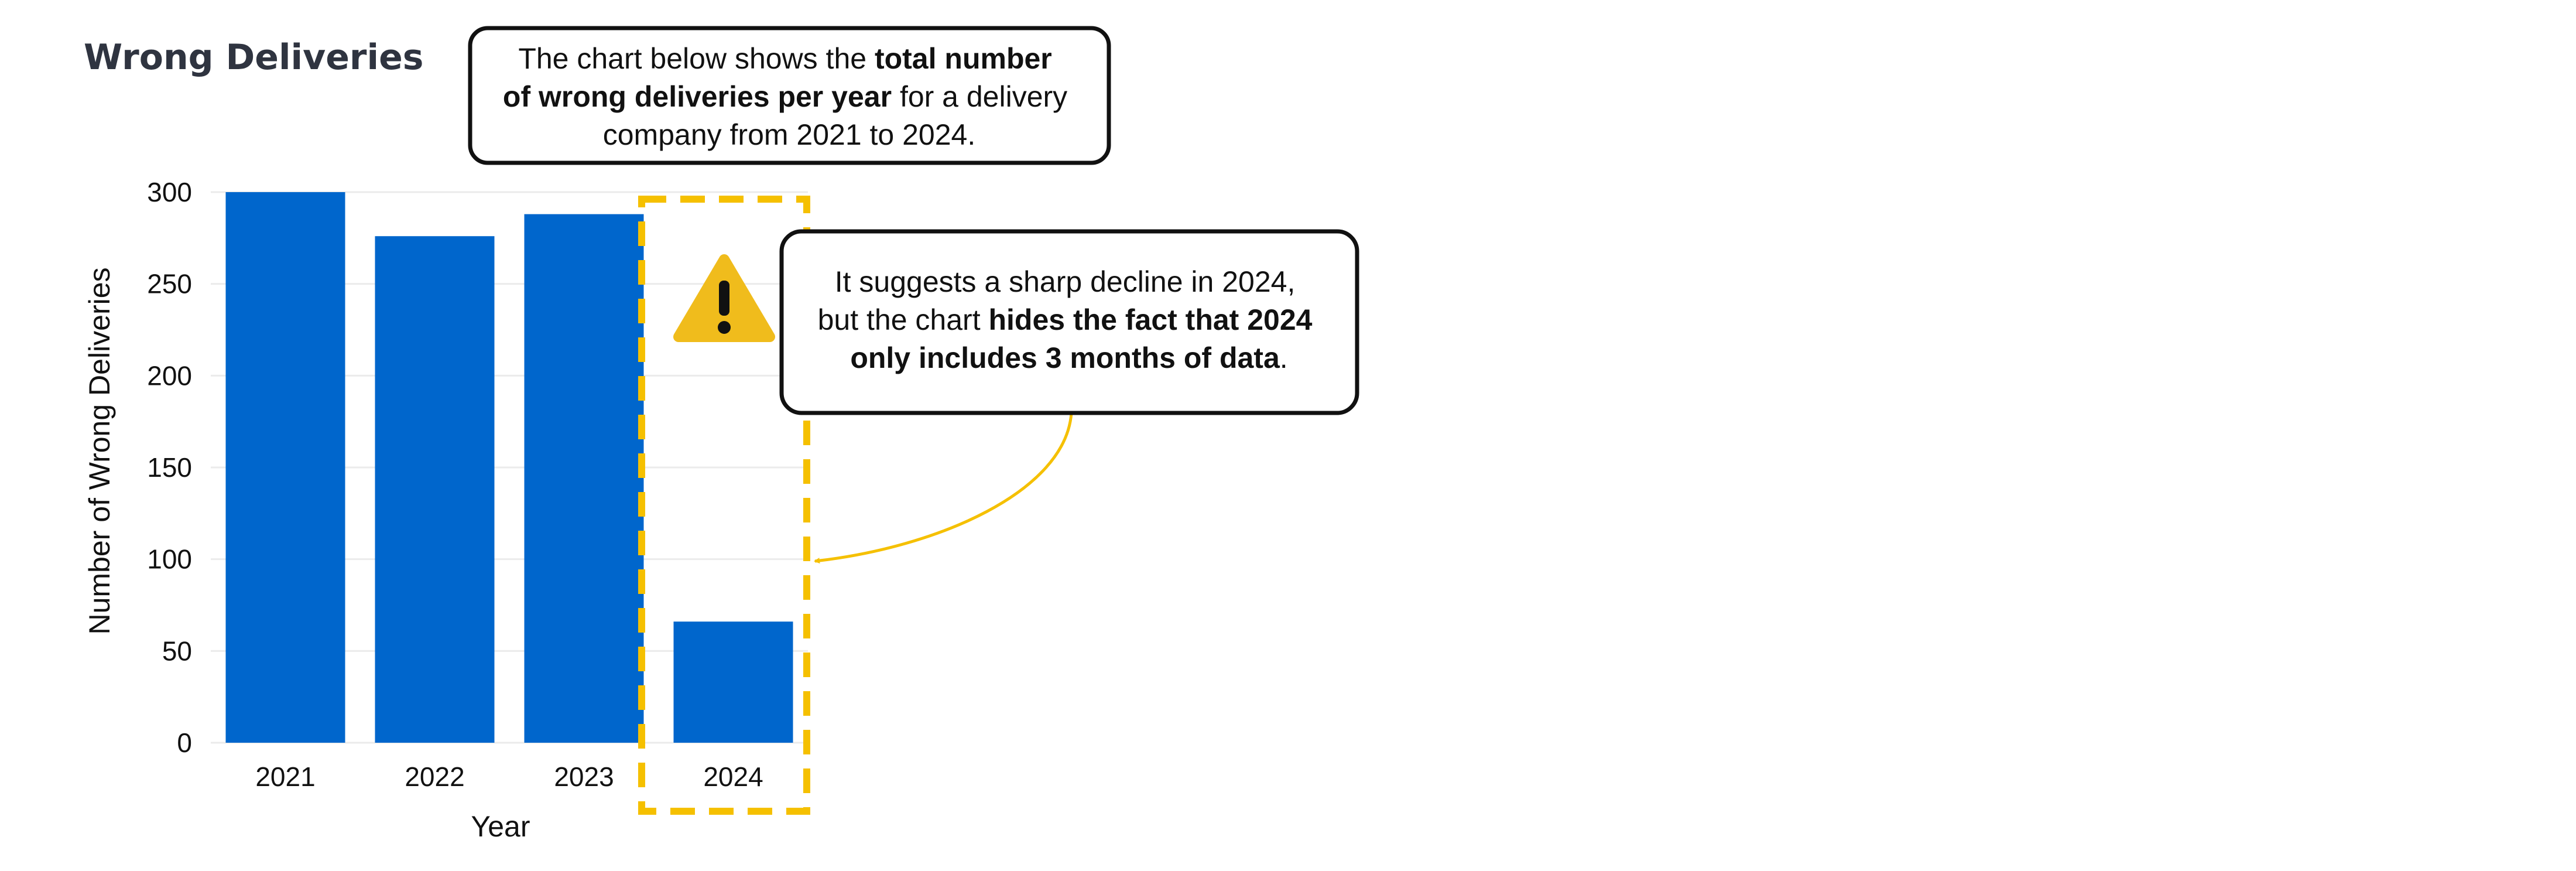 The image size is (2576, 871). I want to click on callout-arrow, so click(943, 488).